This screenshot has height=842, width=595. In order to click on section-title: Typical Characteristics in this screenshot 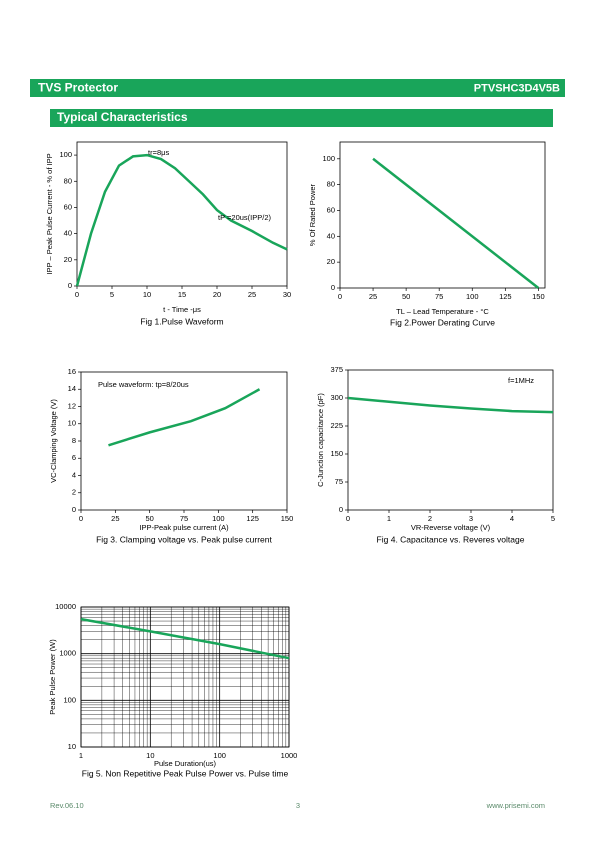, I will do `click(122, 117)`.